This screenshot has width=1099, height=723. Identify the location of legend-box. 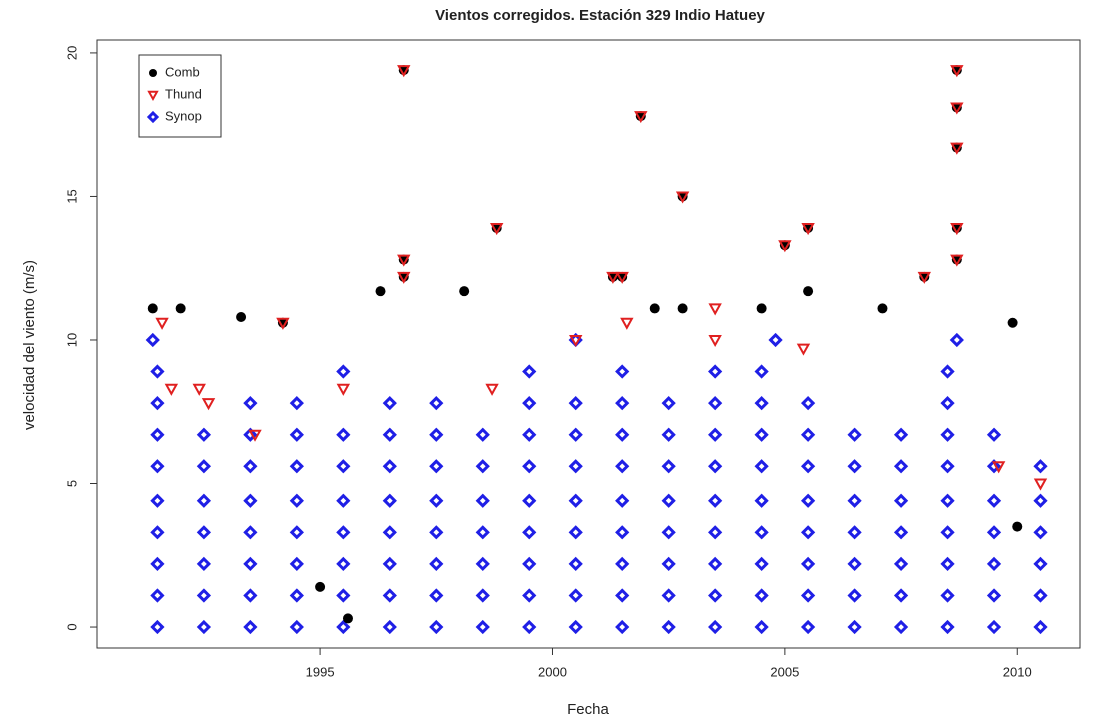
(180, 96).